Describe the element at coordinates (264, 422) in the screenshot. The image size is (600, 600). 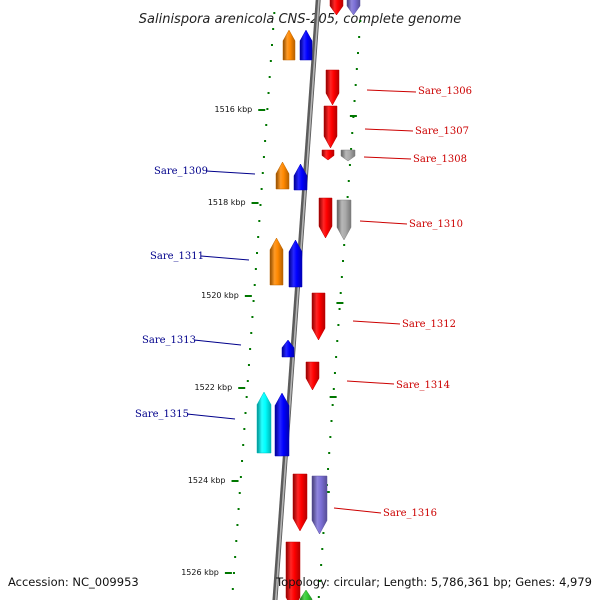
I see `gene-arrow-g_1315a` at that location.